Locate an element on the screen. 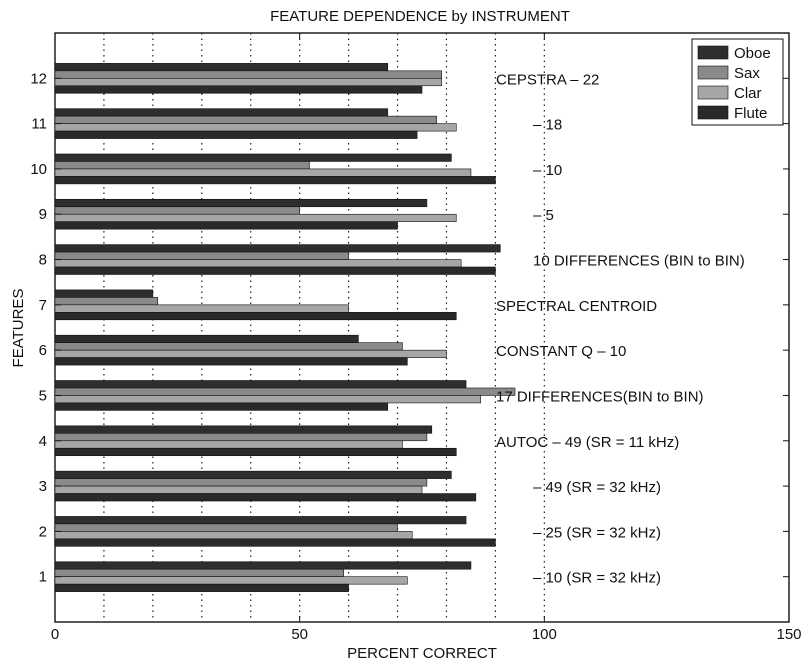 The width and height of the screenshot is (806, 664). feature-annotation: 17 DIFFERENCES(BIN to BIN) is located at coordinates (600, 396).